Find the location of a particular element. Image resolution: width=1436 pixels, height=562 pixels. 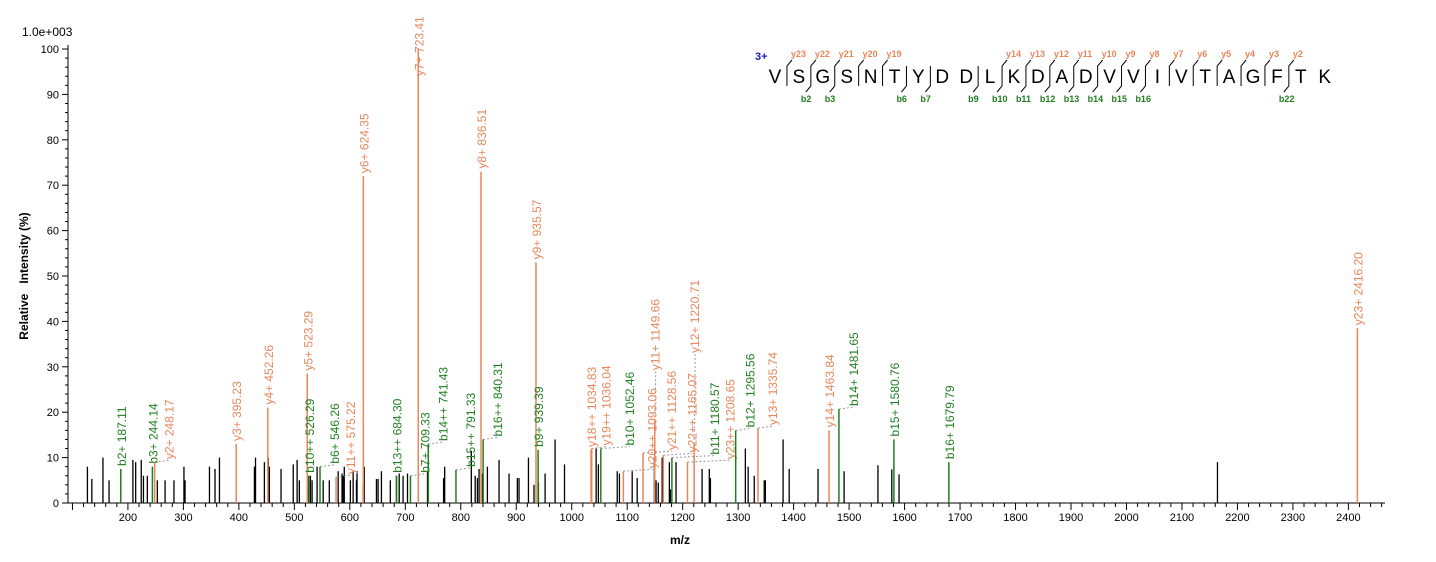

y-ion-marker: y21 is located at coordinates (846, 54).